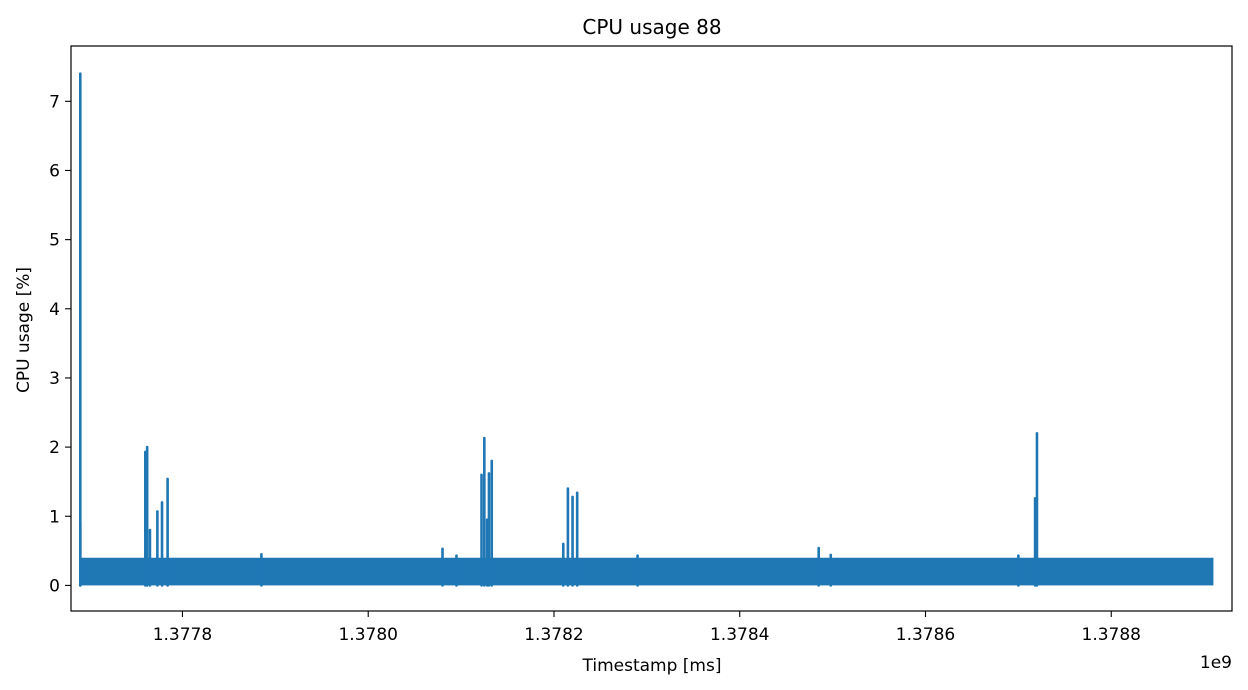 This screenshot has width=1248, height=690. What do you see at coordinates (54, 379) in the screenshot?
I see `y-tick-label: 3` at bounding box center [54, 379].